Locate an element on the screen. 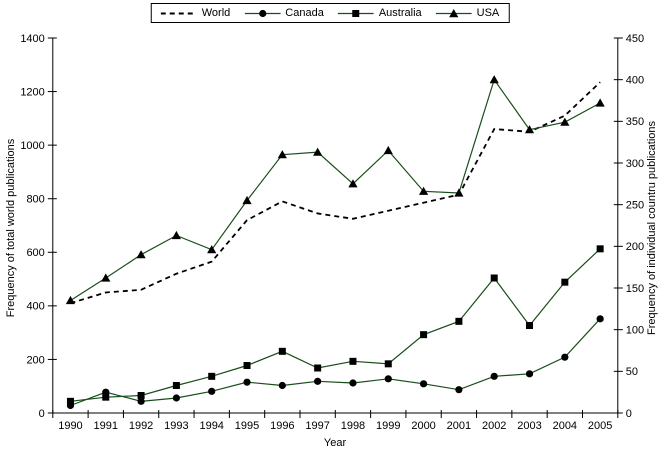 Image resolution: width=664 pixels, height=460 pixels. left-axis-title: Frequency of total world publications is located at coordinates (11, 228).